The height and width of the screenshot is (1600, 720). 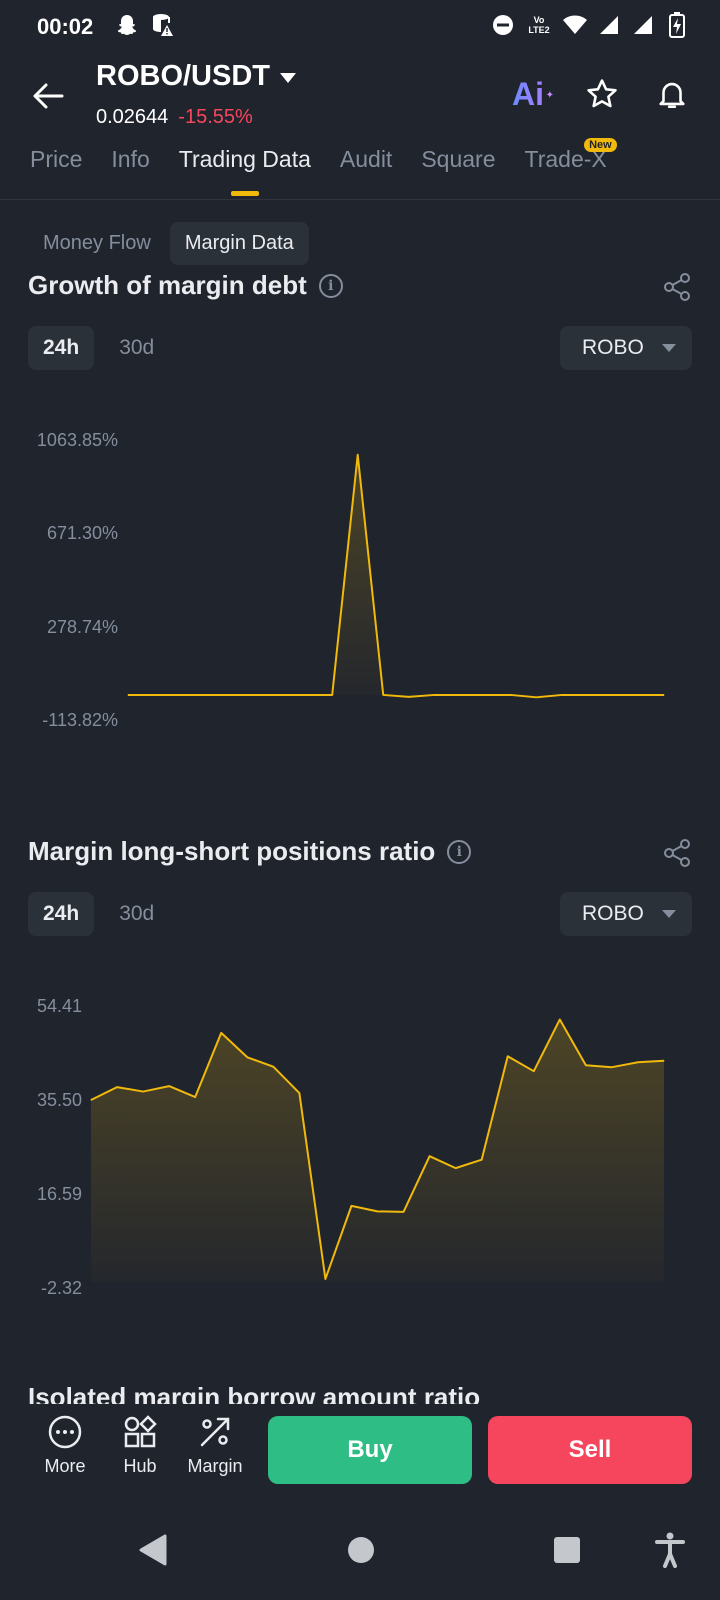 What do you see at coordinates (288, 77) in the screenshot?
I see `caret-down-icon` at bounding box center [288, 77].